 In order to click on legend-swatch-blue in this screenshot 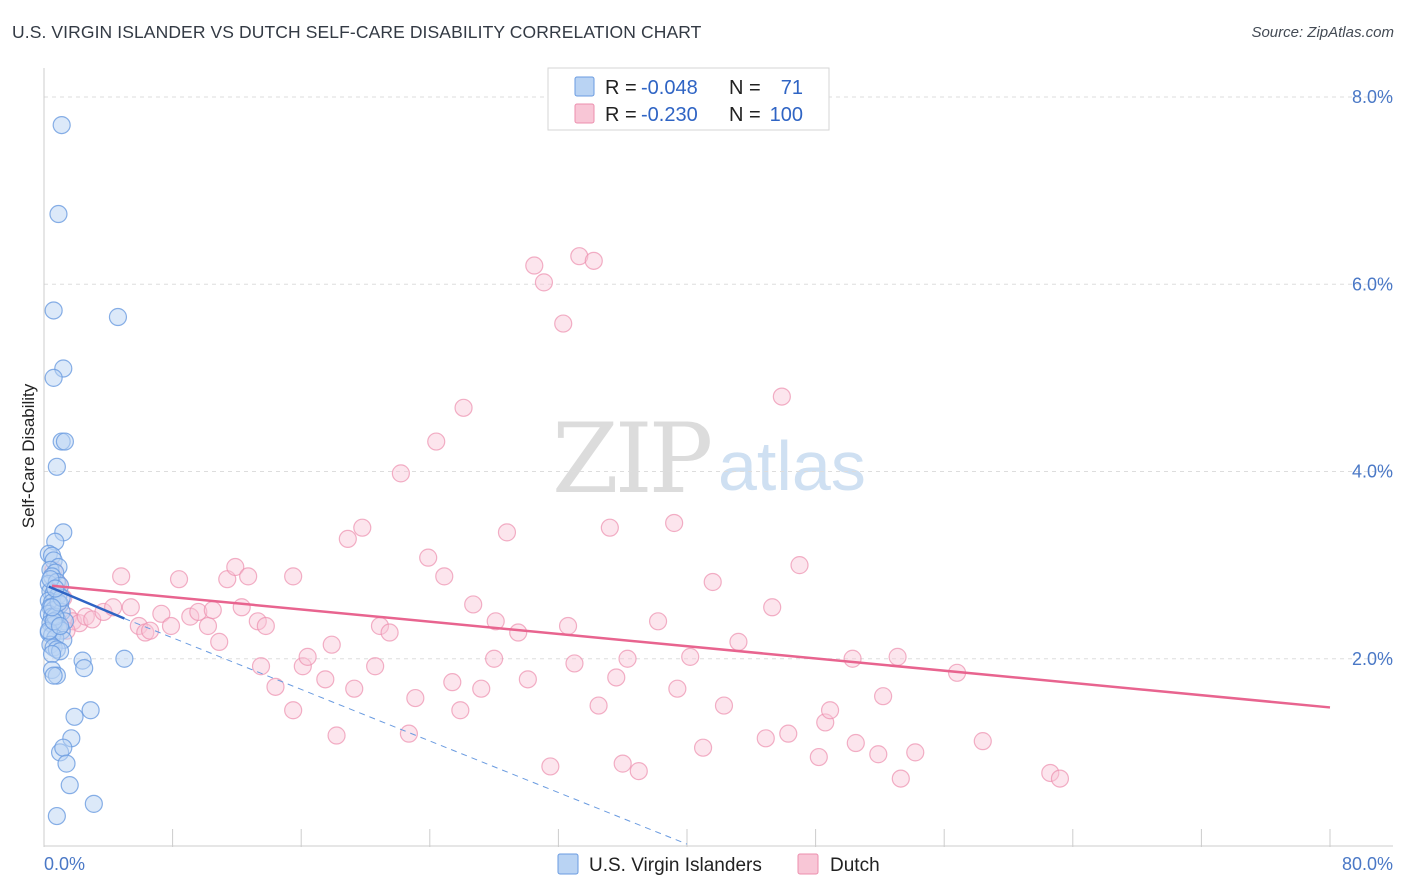, I will do `click(584, 86)`.